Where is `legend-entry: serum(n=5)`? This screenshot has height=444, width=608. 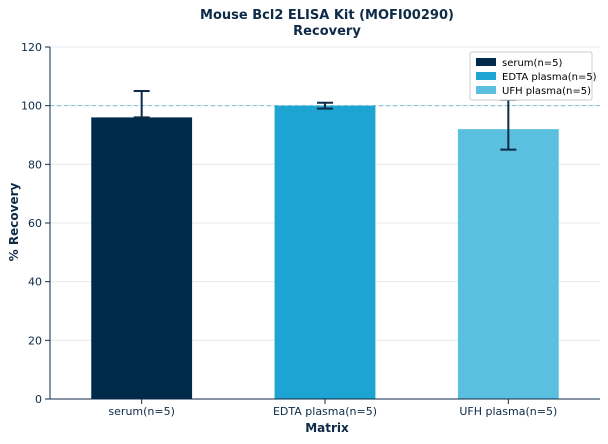 legend-entry: serum(n=5) is located at coordinates (532, 63).